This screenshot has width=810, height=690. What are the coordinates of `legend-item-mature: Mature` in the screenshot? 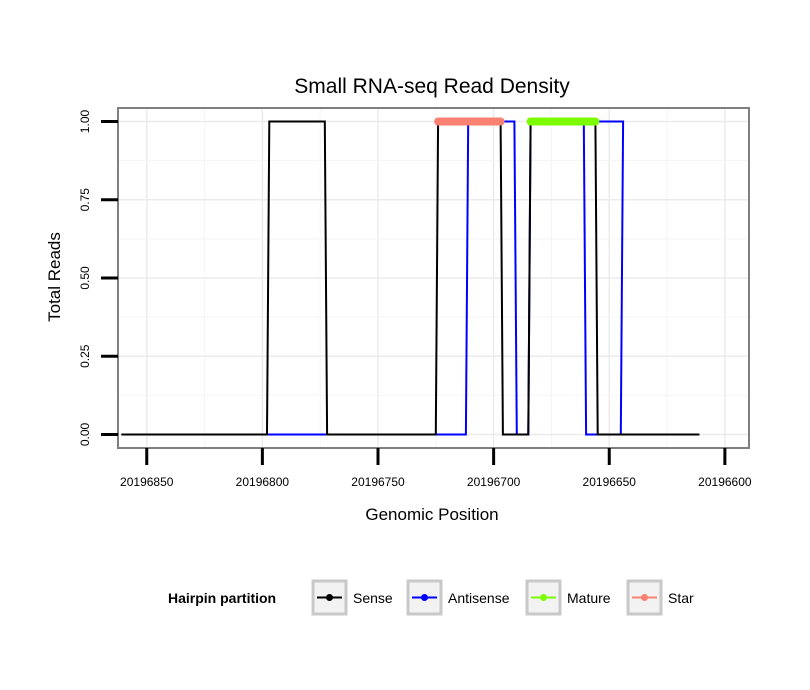 It's located at (568, 597).